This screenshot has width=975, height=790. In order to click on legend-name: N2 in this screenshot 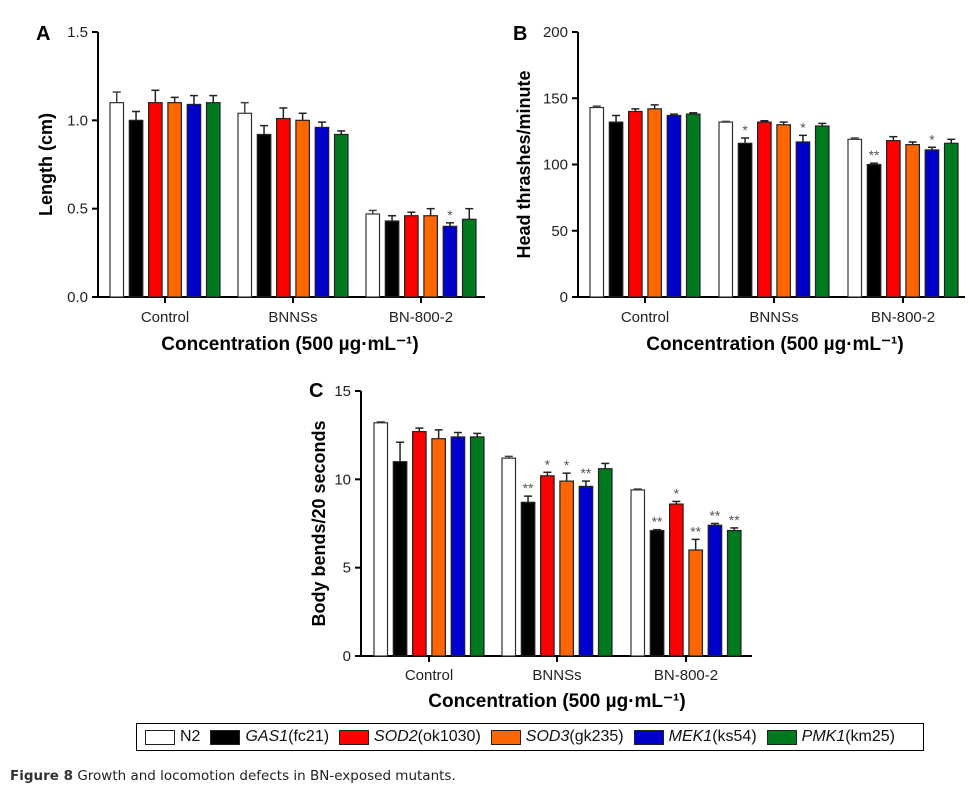, I will do `click(190, 736)`.